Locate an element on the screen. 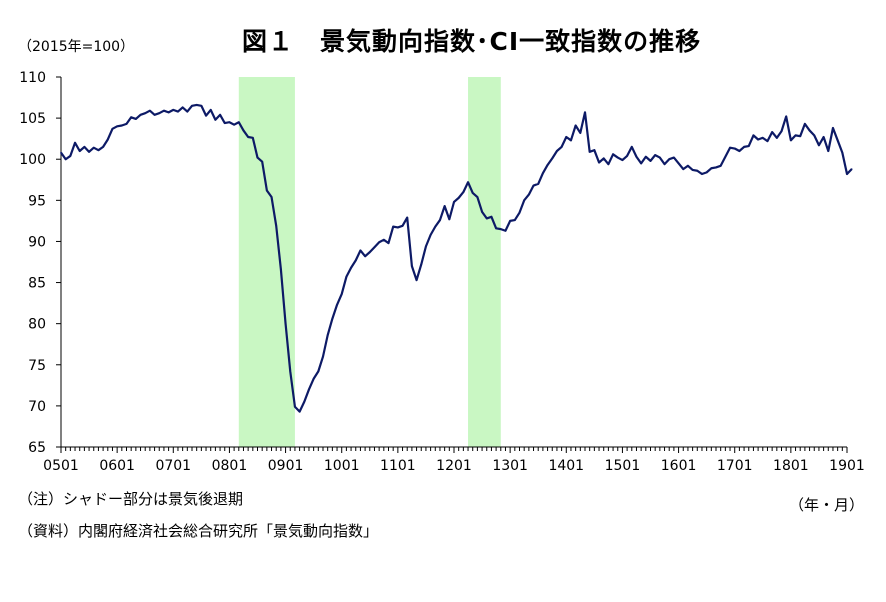  y-tick-label: 110 is located at coordinates (32, 78).